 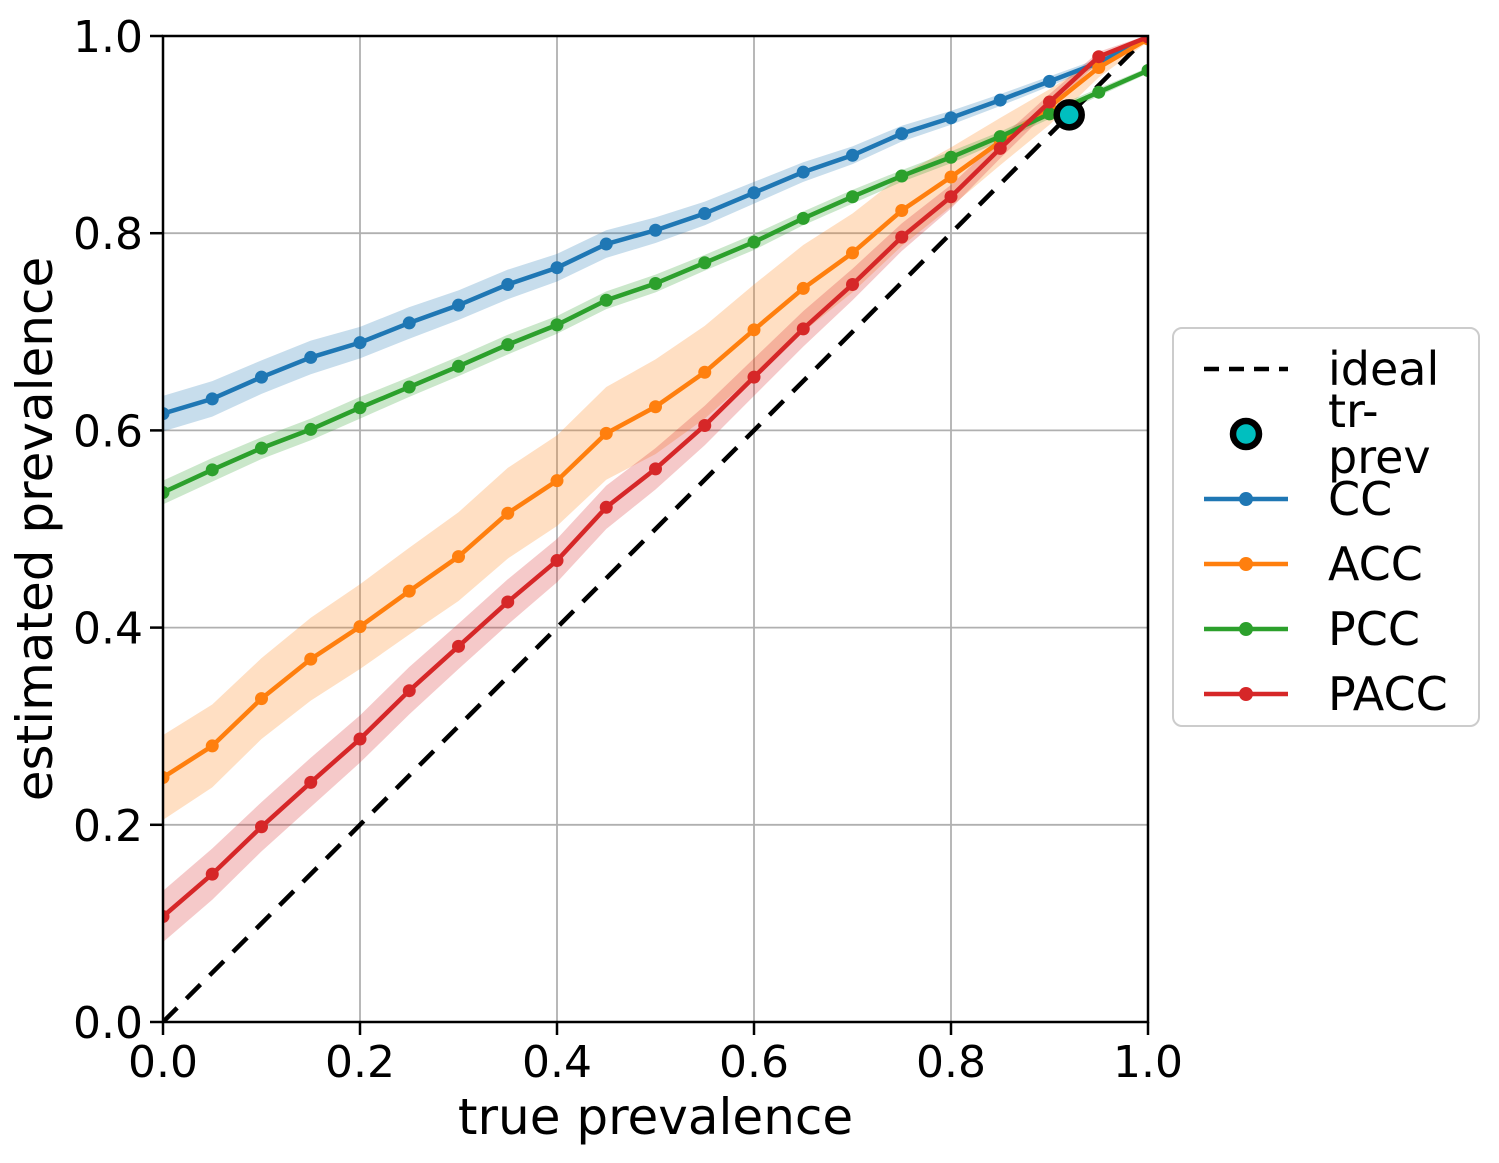 I want to click on legend: ideal tr-prev CC ACC, so click(x=1326, y=527).